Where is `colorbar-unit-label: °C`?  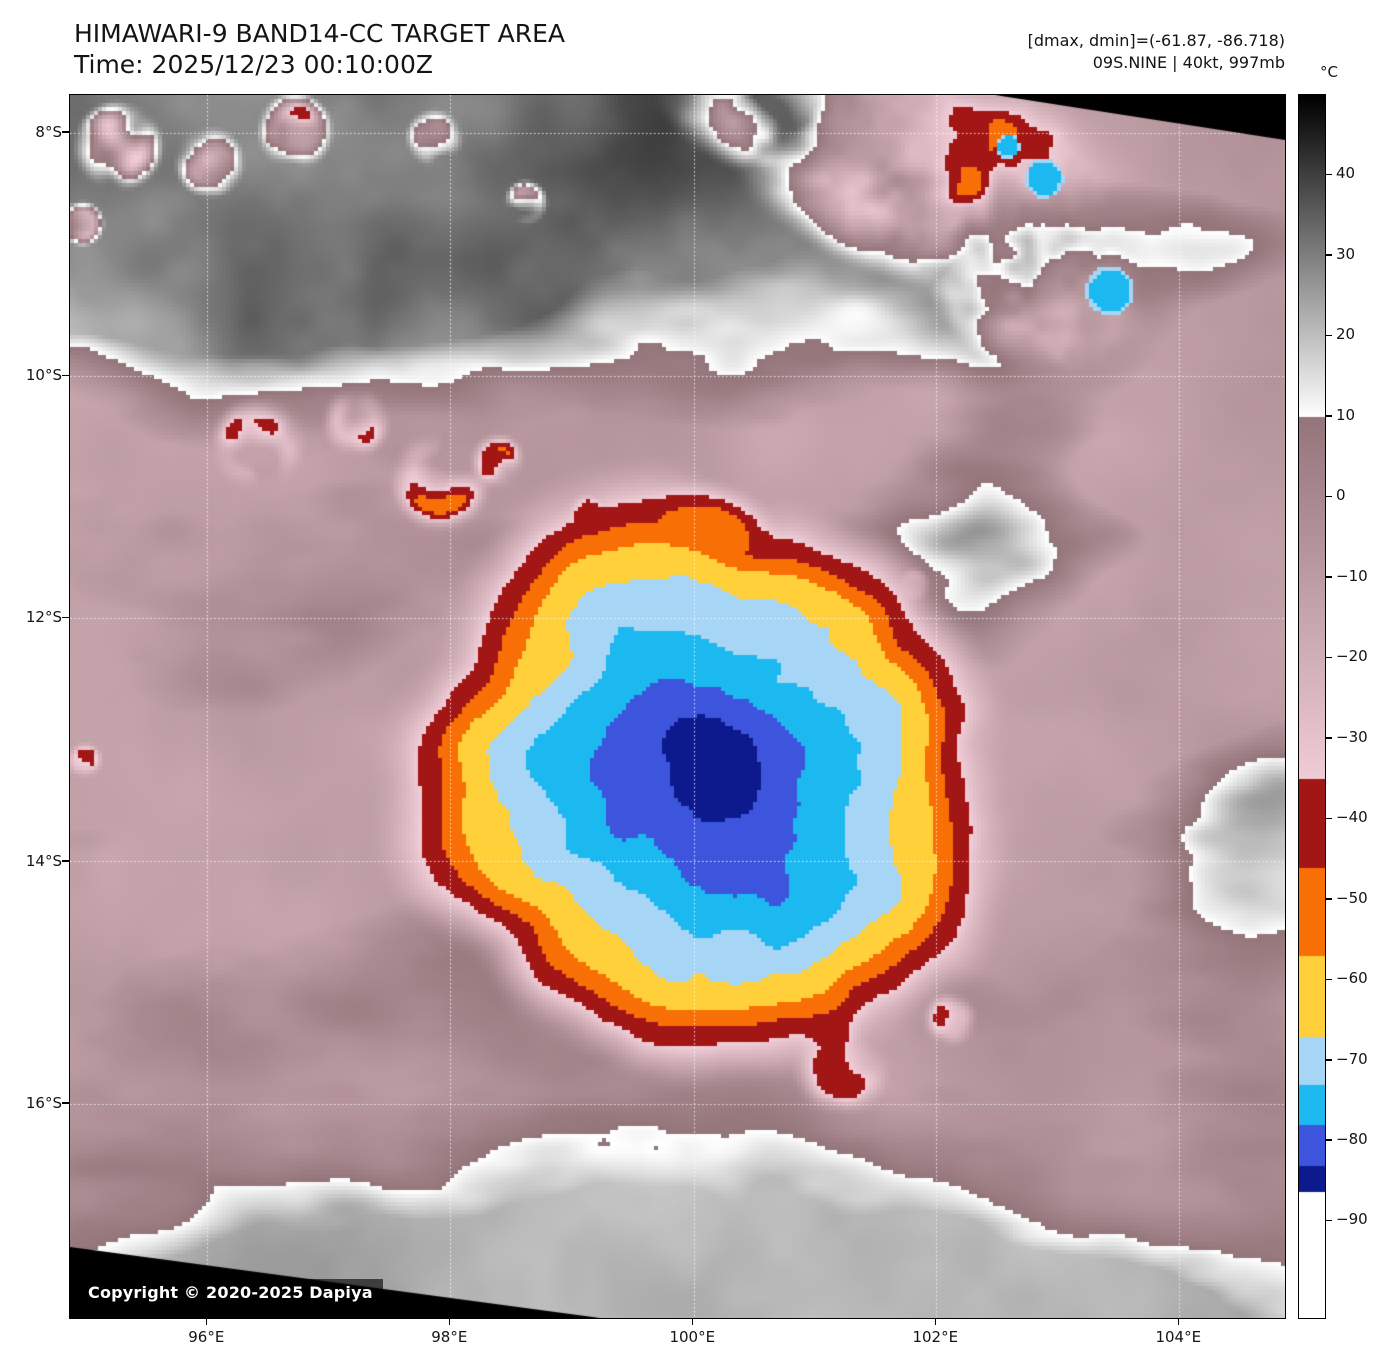
colorbar-unit-label: °C is located at coordinates (1329, 72).